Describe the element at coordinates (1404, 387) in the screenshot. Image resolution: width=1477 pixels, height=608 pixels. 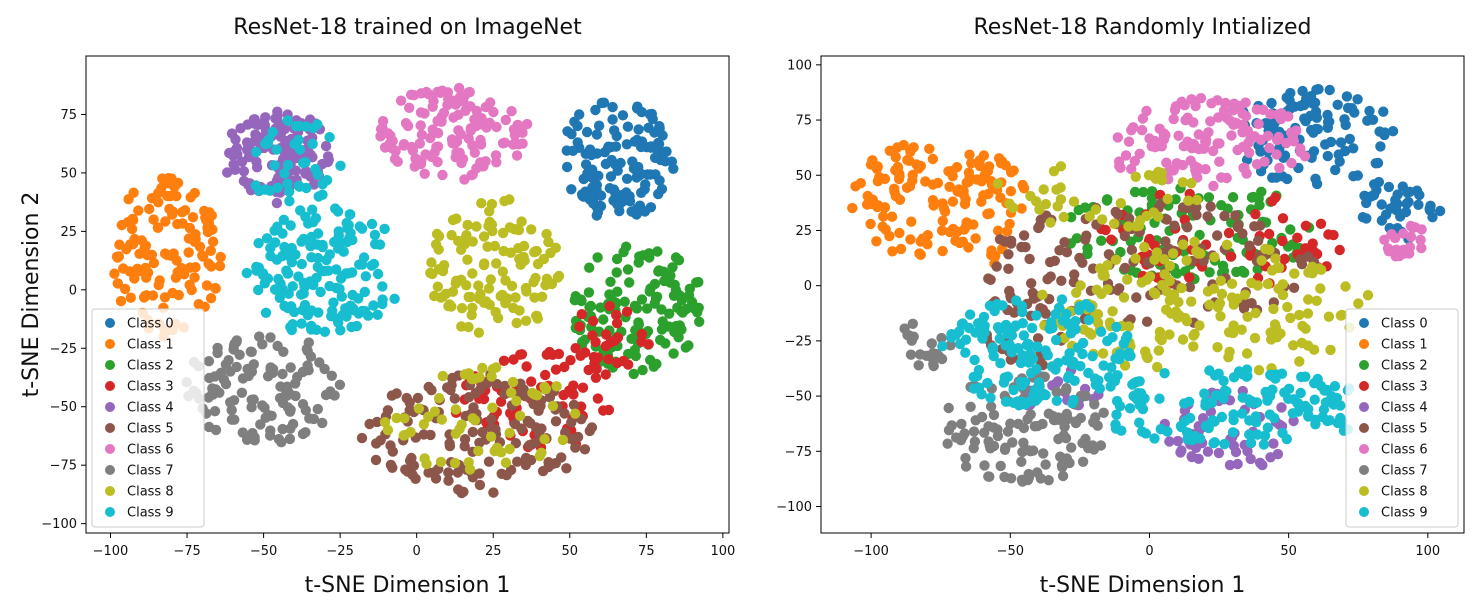
I see `legend-label: Class 3` at that location.